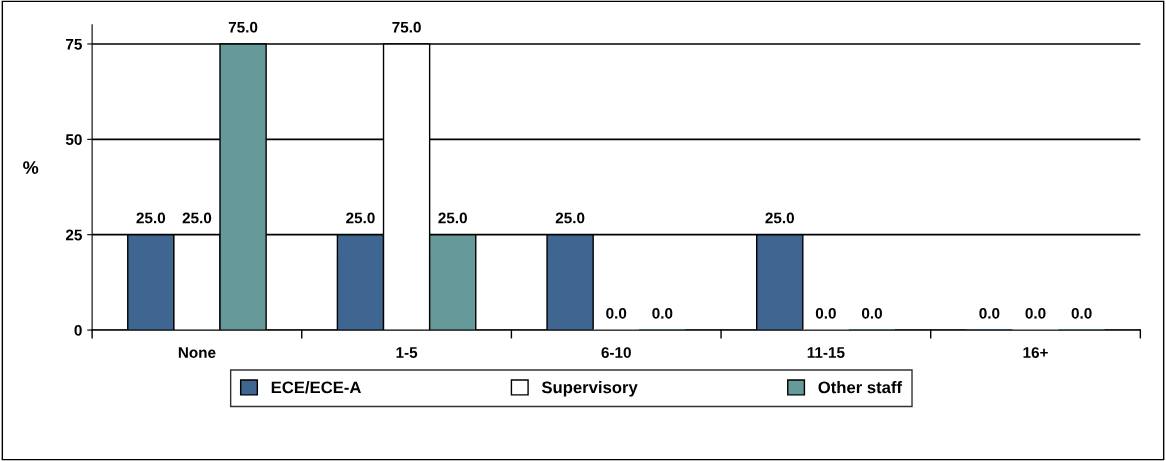  Describe the element at coordinates (73, 235) in the screenshot. I see `y-tick-label: 25` at that location.